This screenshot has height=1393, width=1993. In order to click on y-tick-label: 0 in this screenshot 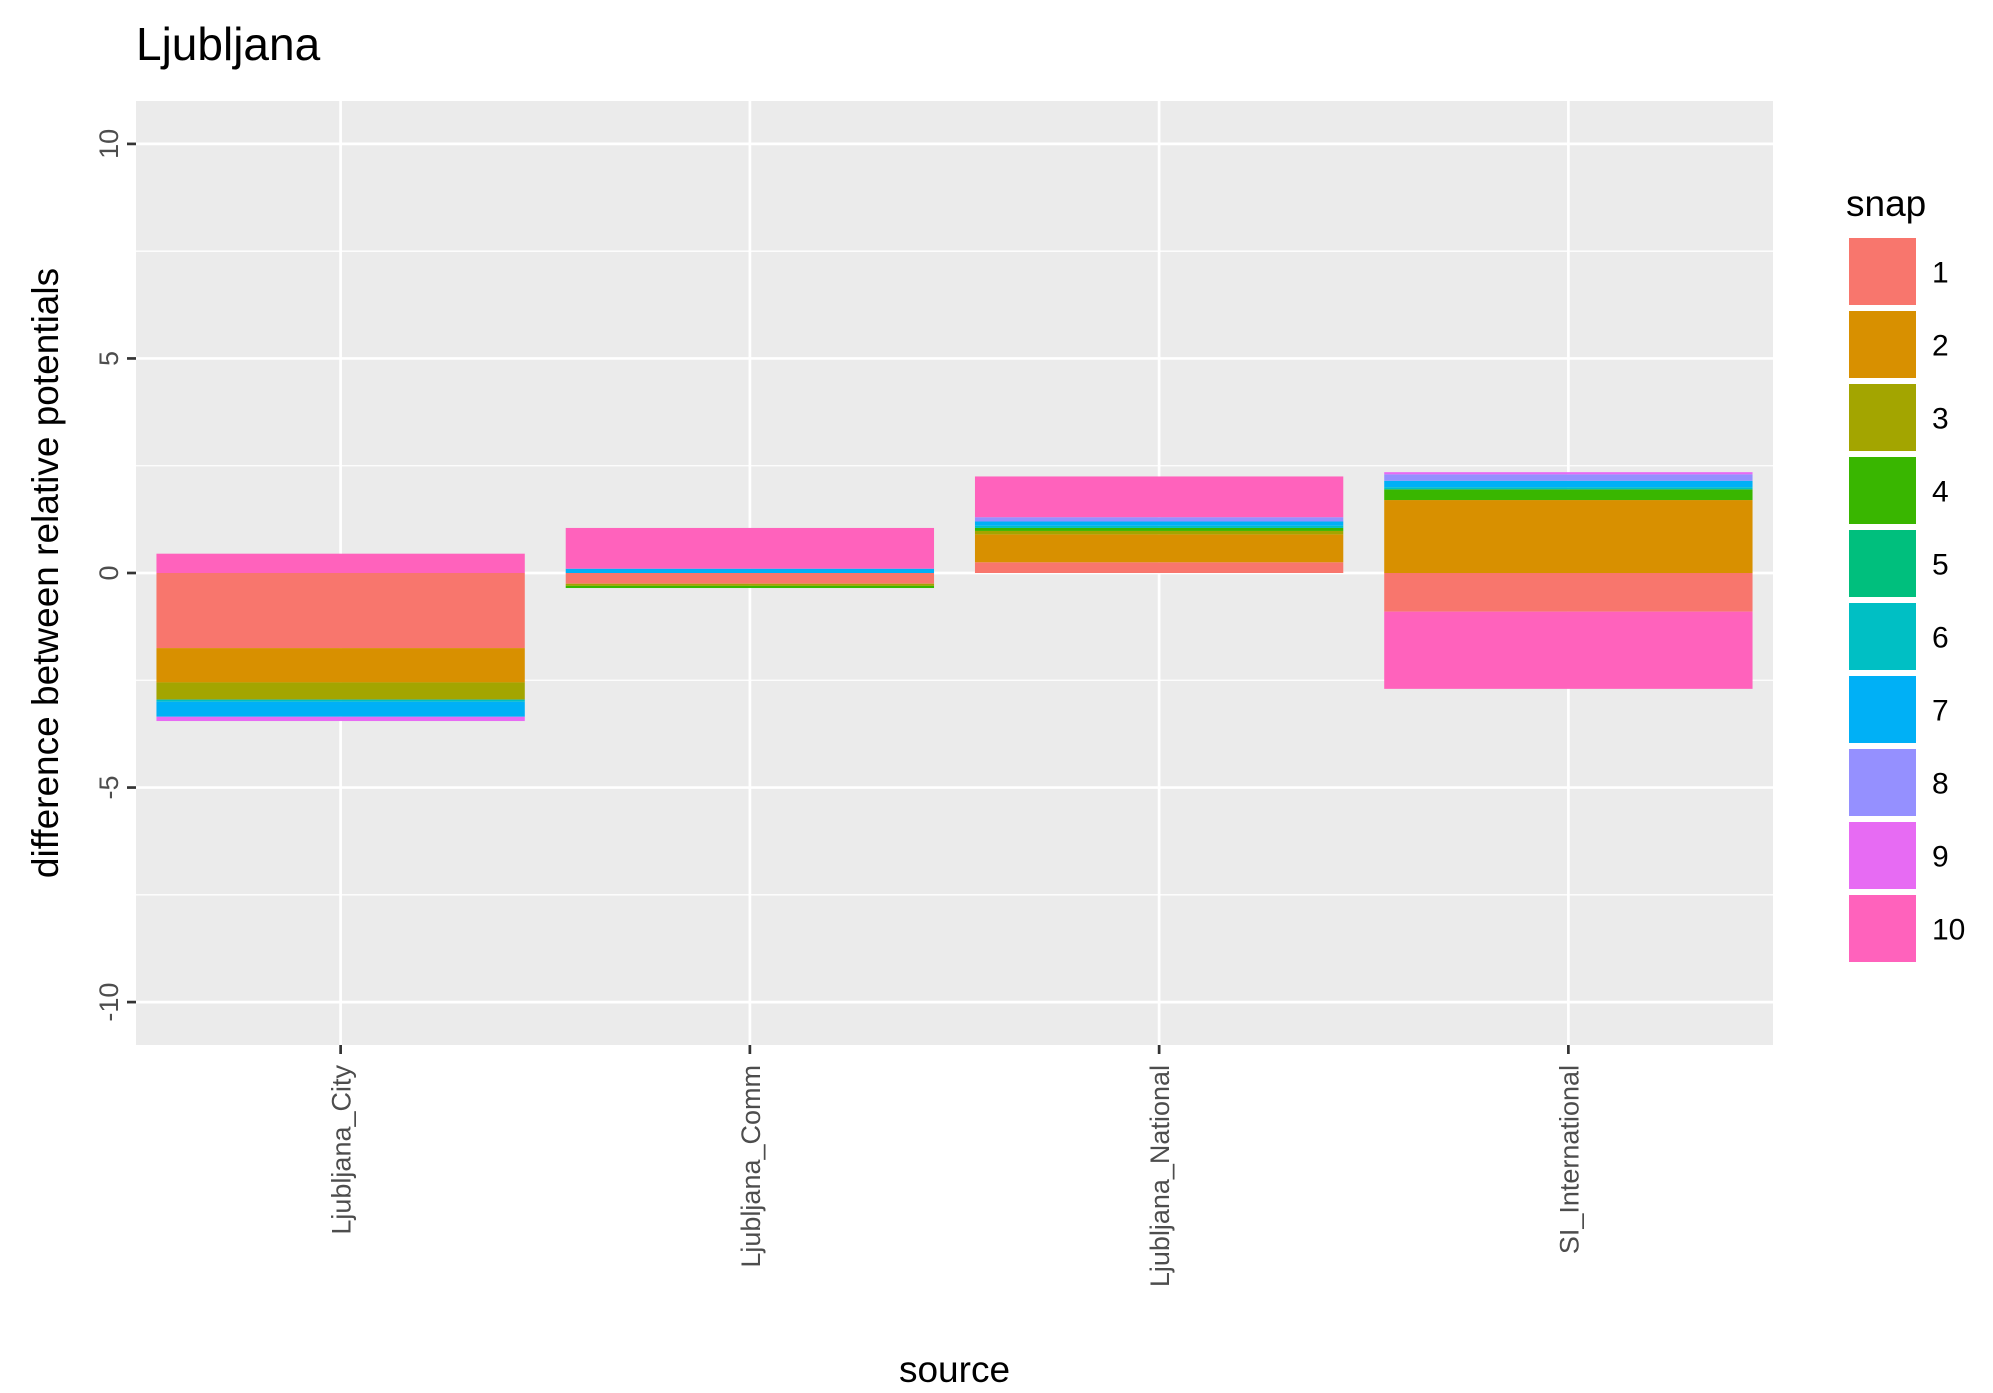, I will do `click(109, 572)`.